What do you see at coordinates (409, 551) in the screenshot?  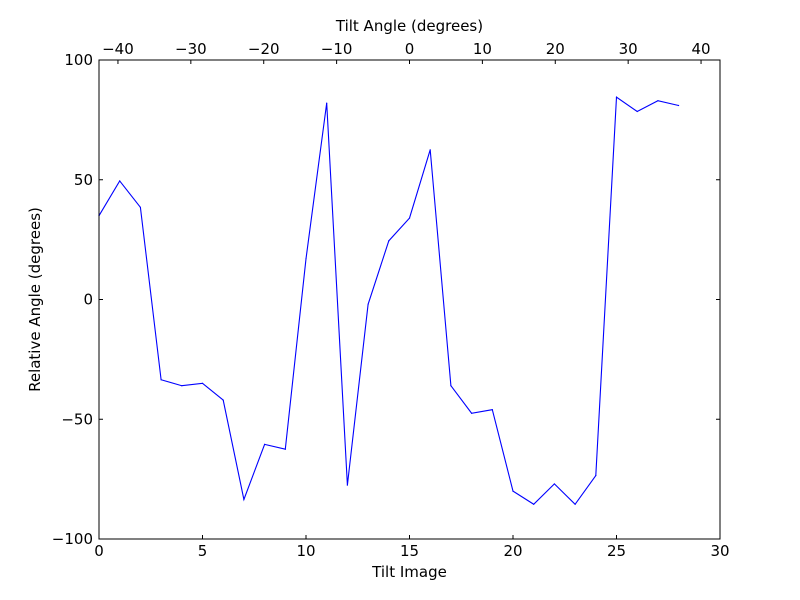 I see `x-tick-label: 15` at bounding box center [409, 551].